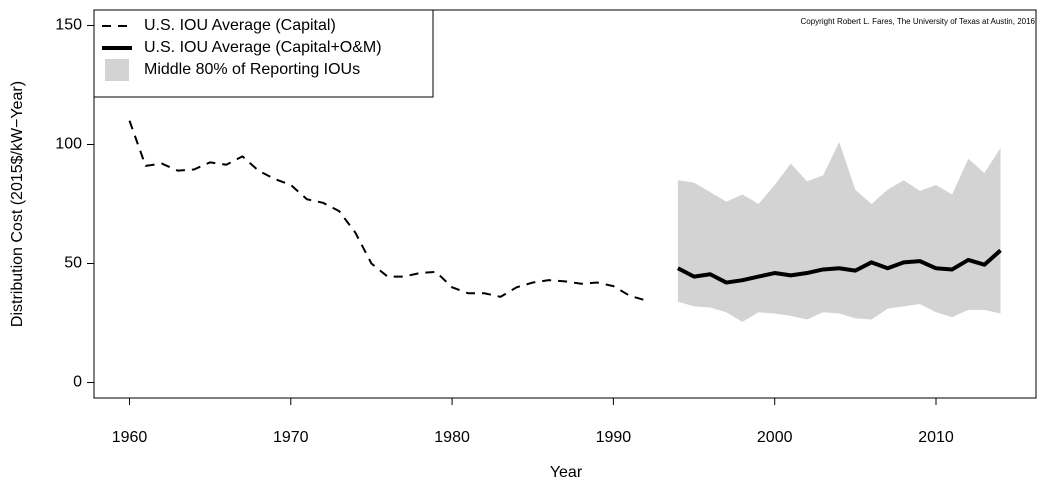  I want to click on y-axis-label: Distribution Cost (2015$/kW−Year), so click(17, 204).